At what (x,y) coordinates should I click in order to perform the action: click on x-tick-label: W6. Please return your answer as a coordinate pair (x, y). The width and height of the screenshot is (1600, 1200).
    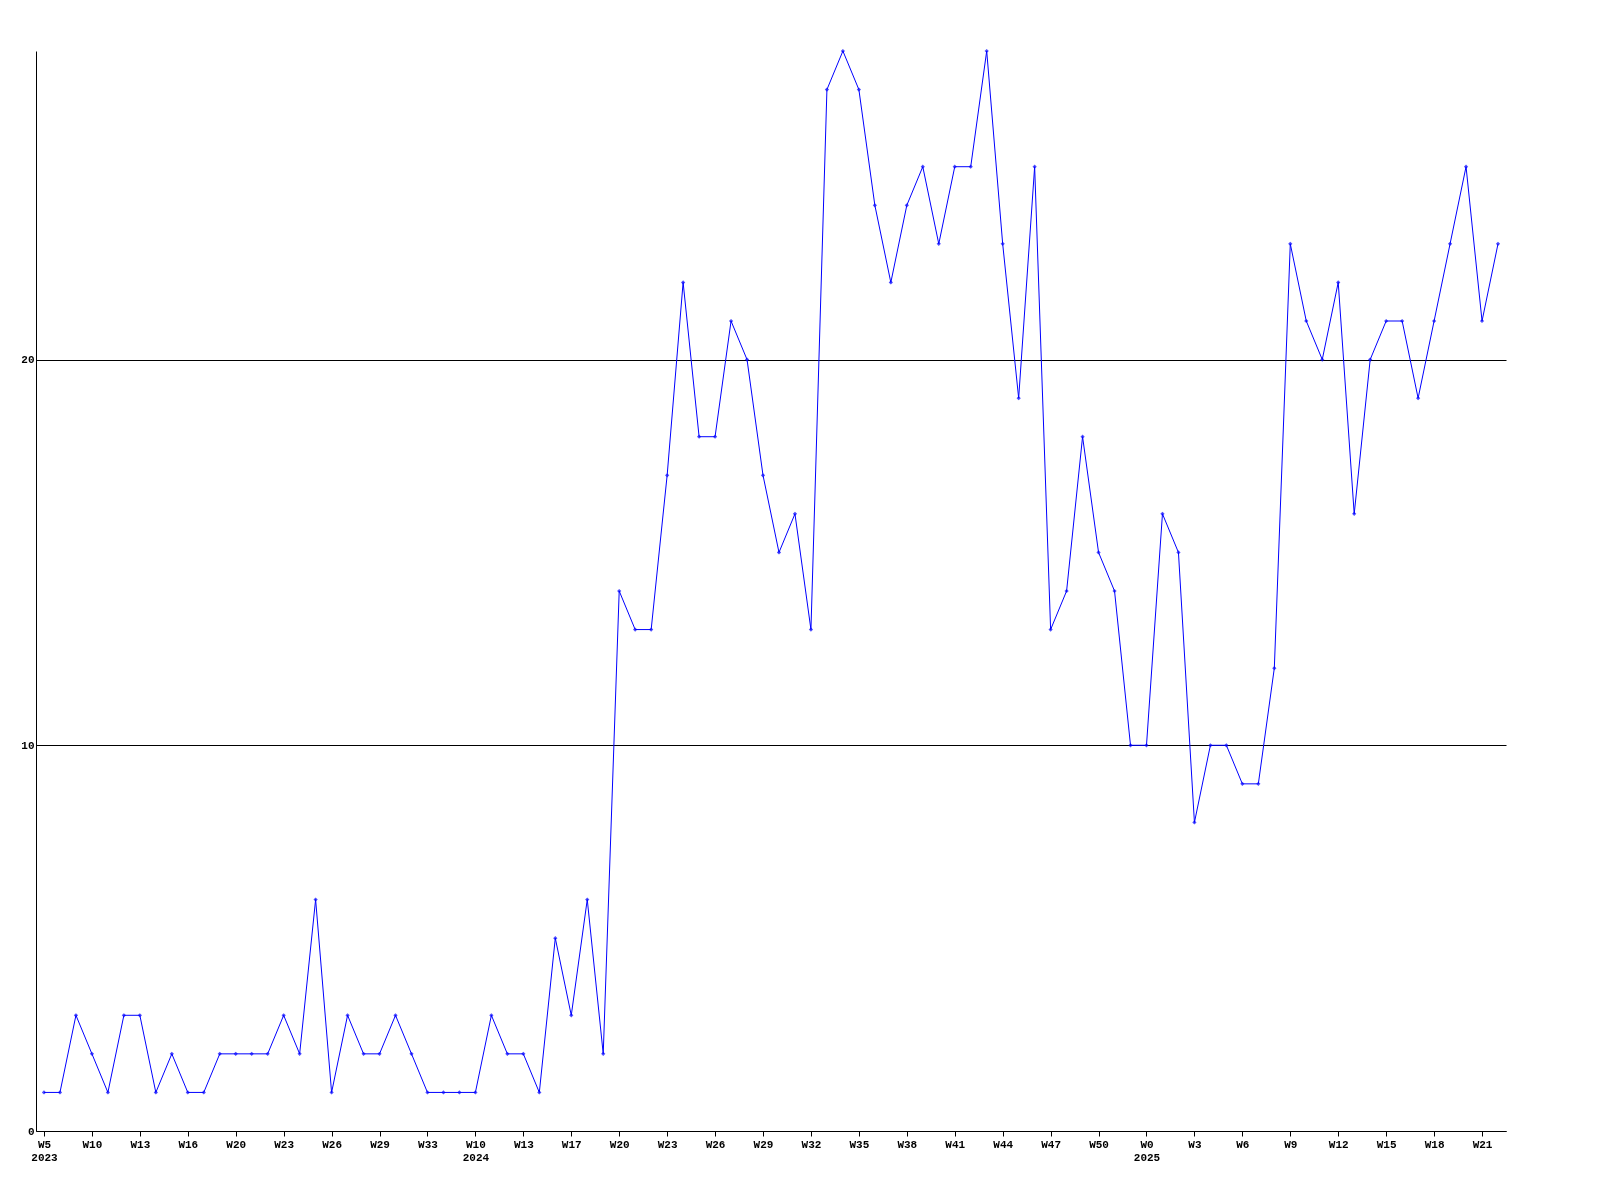
    Looking at the image, I should click on (1243, 1144).